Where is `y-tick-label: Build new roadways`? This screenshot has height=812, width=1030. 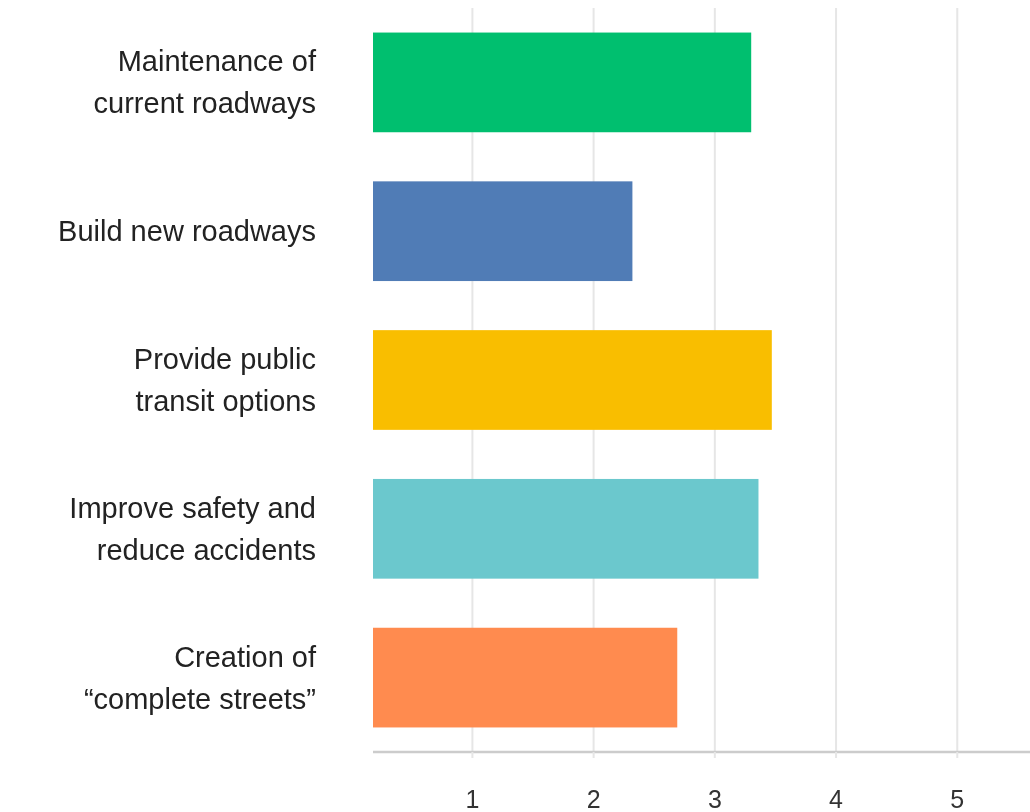
y-tick-label: Build new roadways is located at coordinates (187, 231).